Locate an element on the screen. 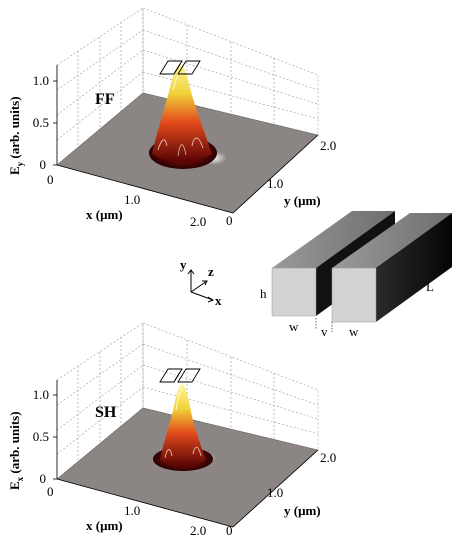 The height and width of the screenshot is (539, 452). ff-x-tick-0: 0 is located at coordinates (50, 179).